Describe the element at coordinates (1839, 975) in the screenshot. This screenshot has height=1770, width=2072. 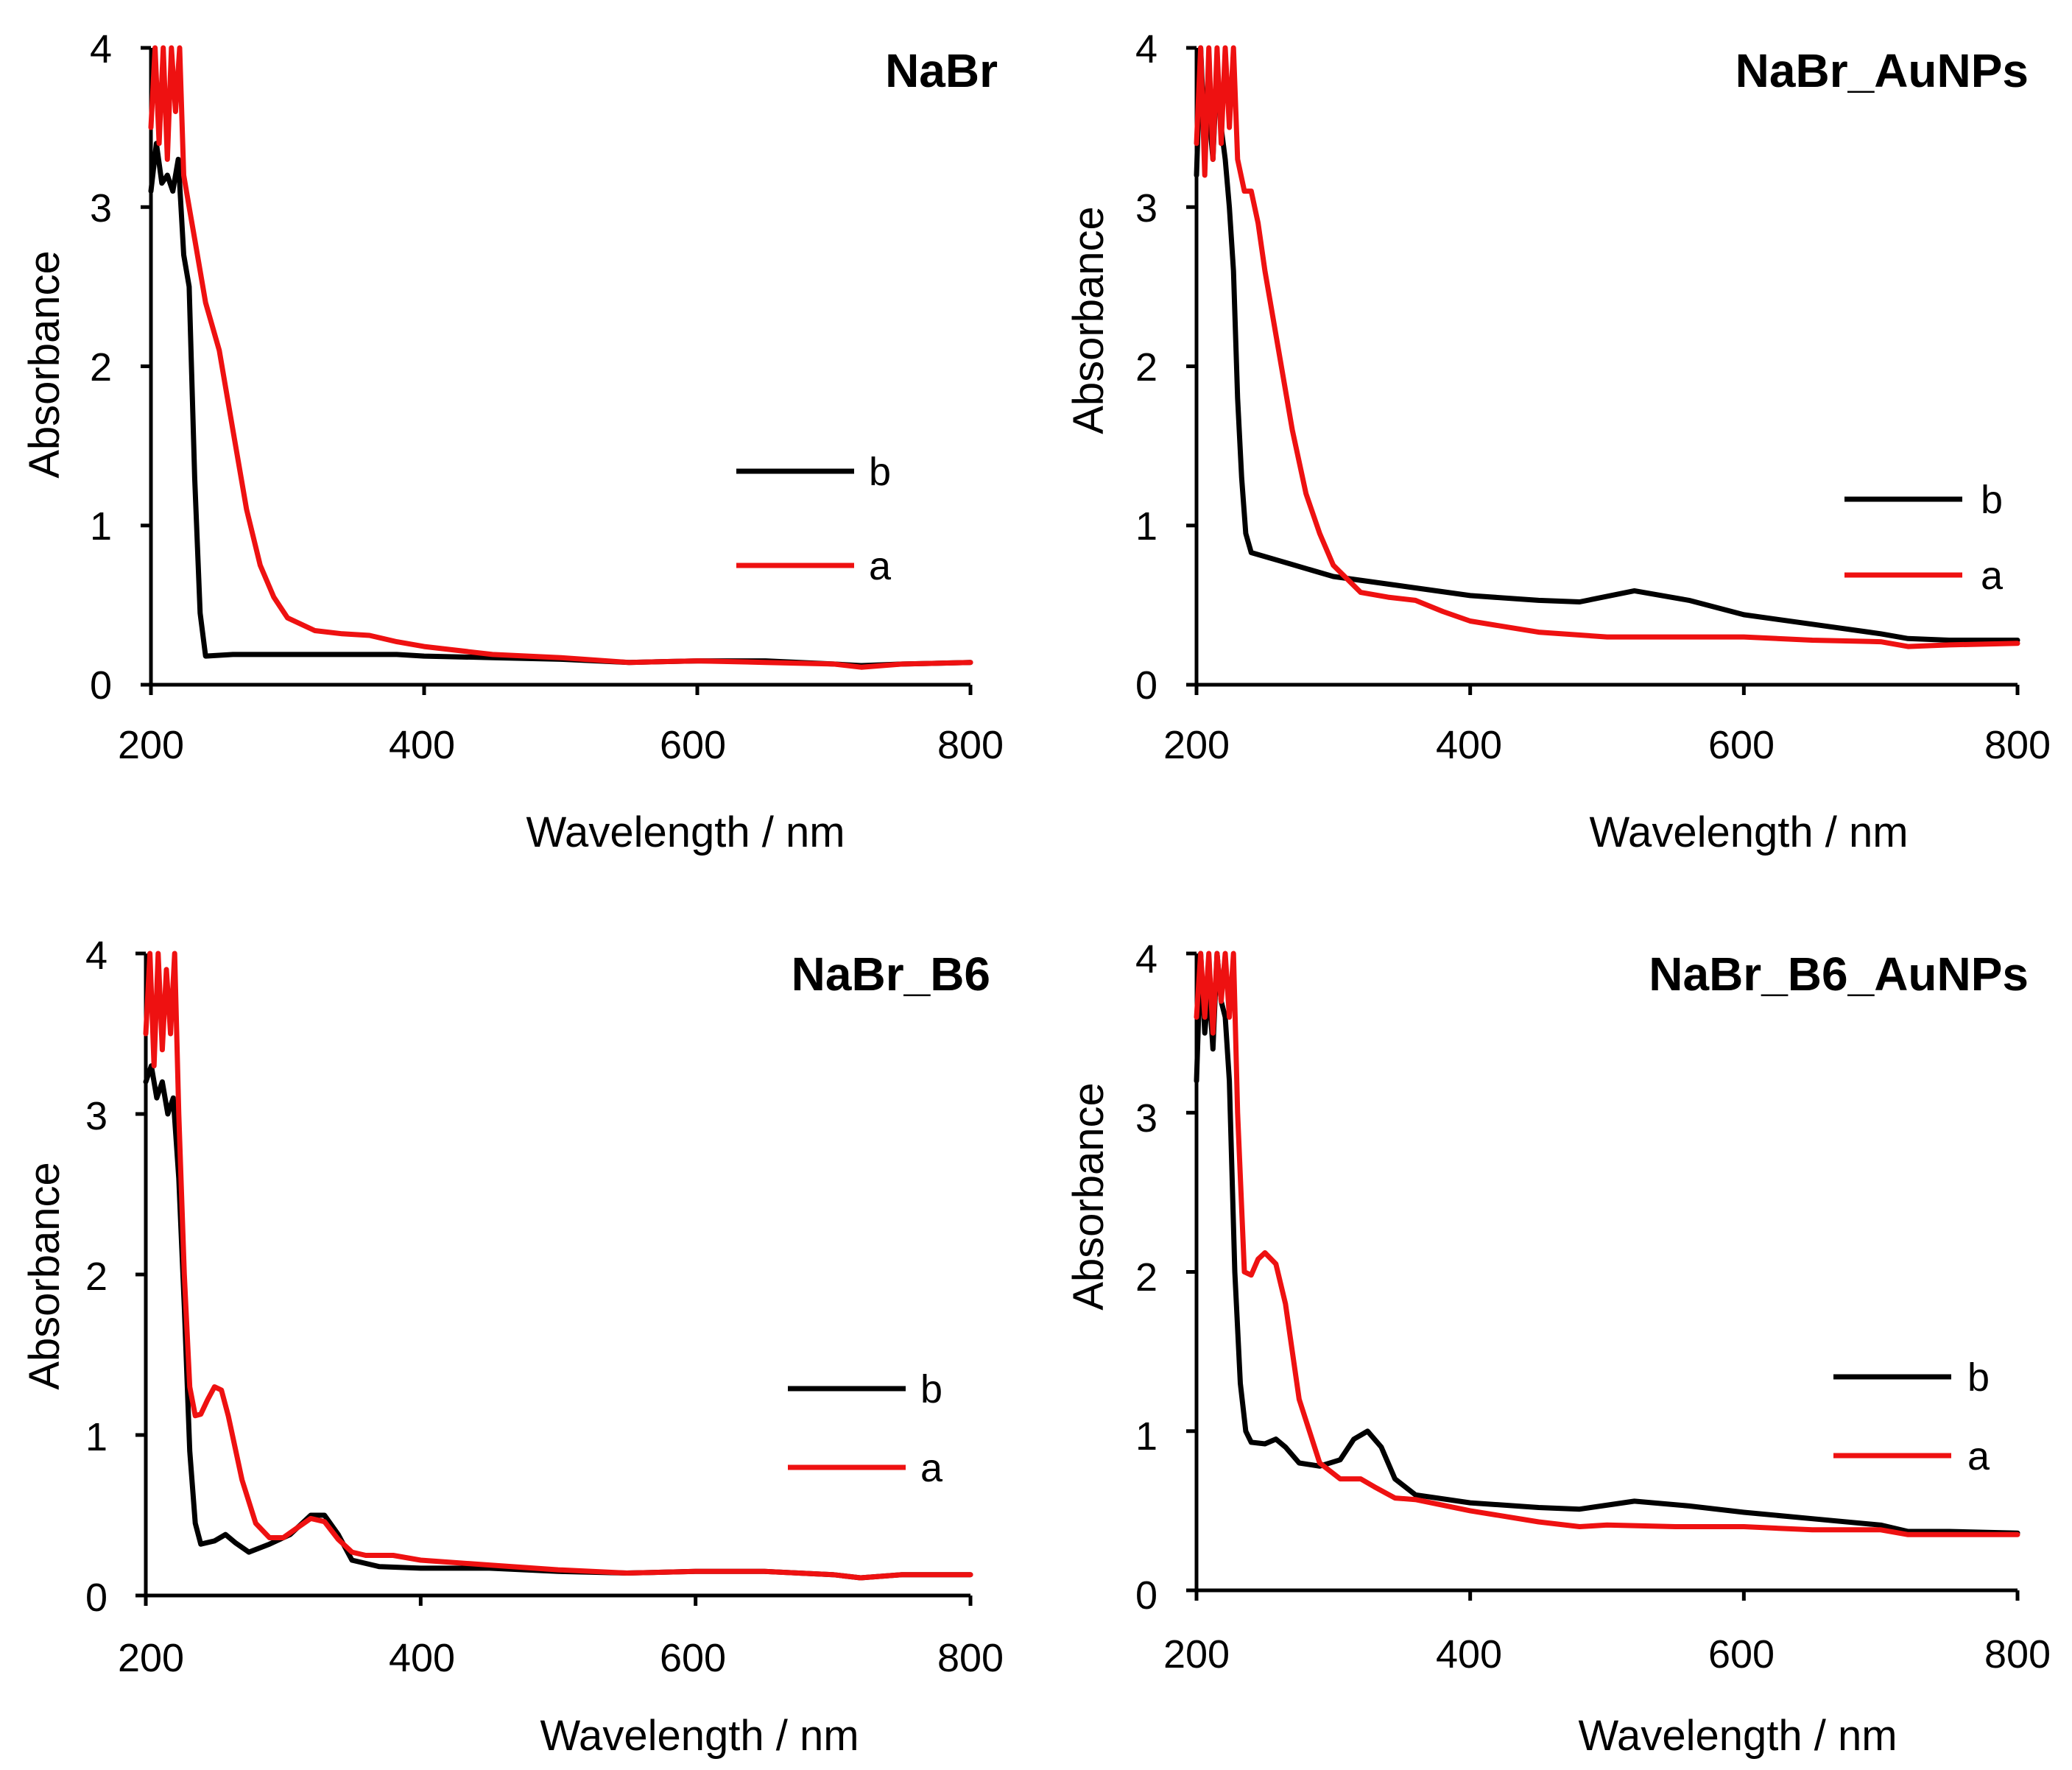
I see `panel-title: NaBr_B6_AuNPs` at that location.